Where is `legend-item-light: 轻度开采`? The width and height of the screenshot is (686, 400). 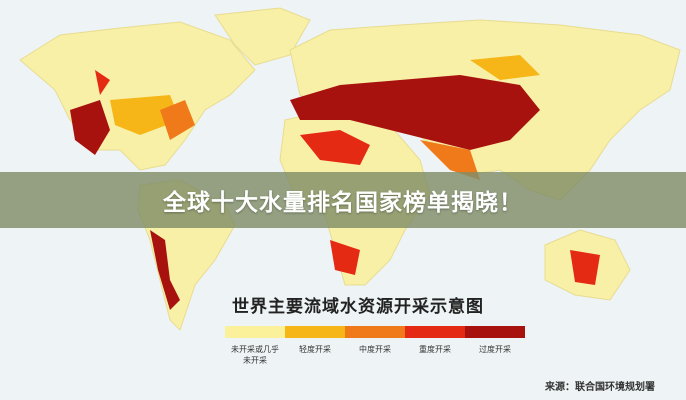
legend-item-light: 轻度开采 is located at coordinates (315, 346).